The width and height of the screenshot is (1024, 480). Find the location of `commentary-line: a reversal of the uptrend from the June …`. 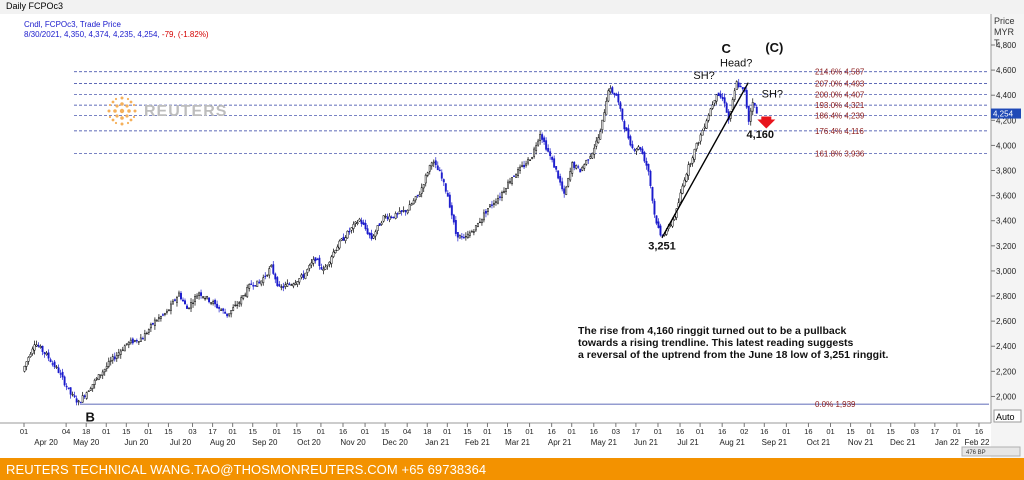

commentary-line: a reversal of the uptrend from the June … is located at coordinates (733, 355).